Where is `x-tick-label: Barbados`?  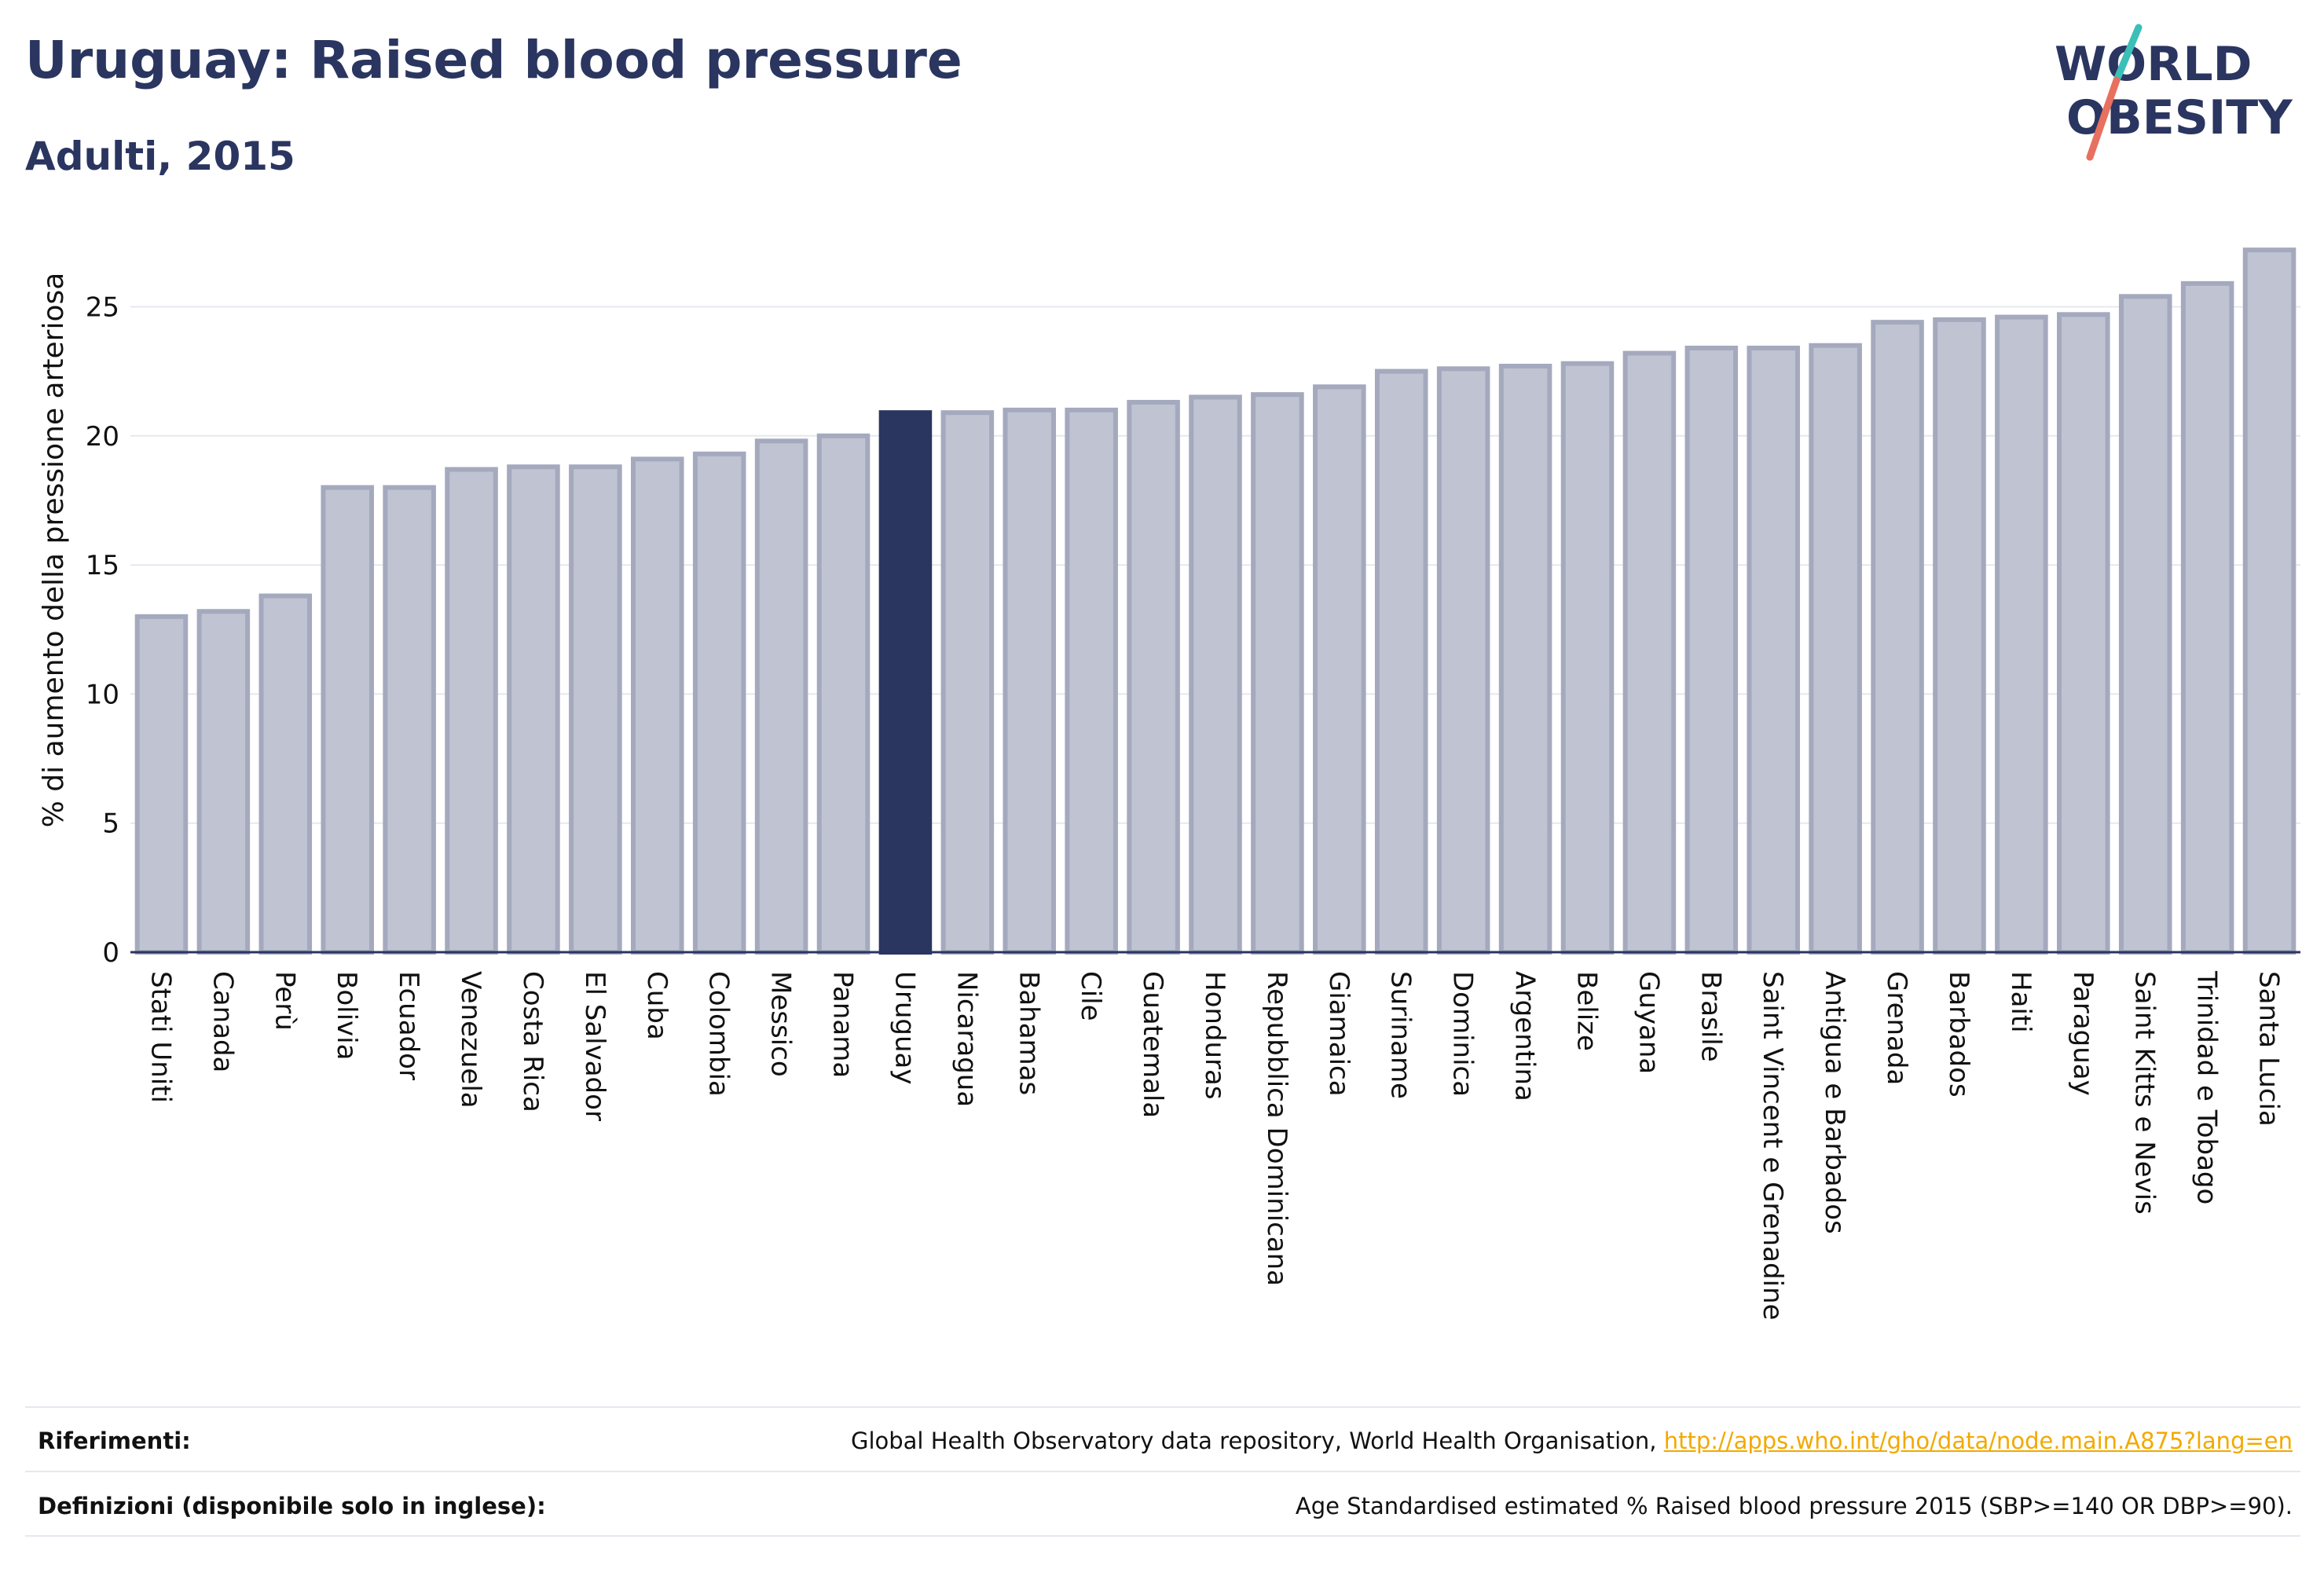 x-tick-label: Barbados is located at coordinates (1958, 1034).